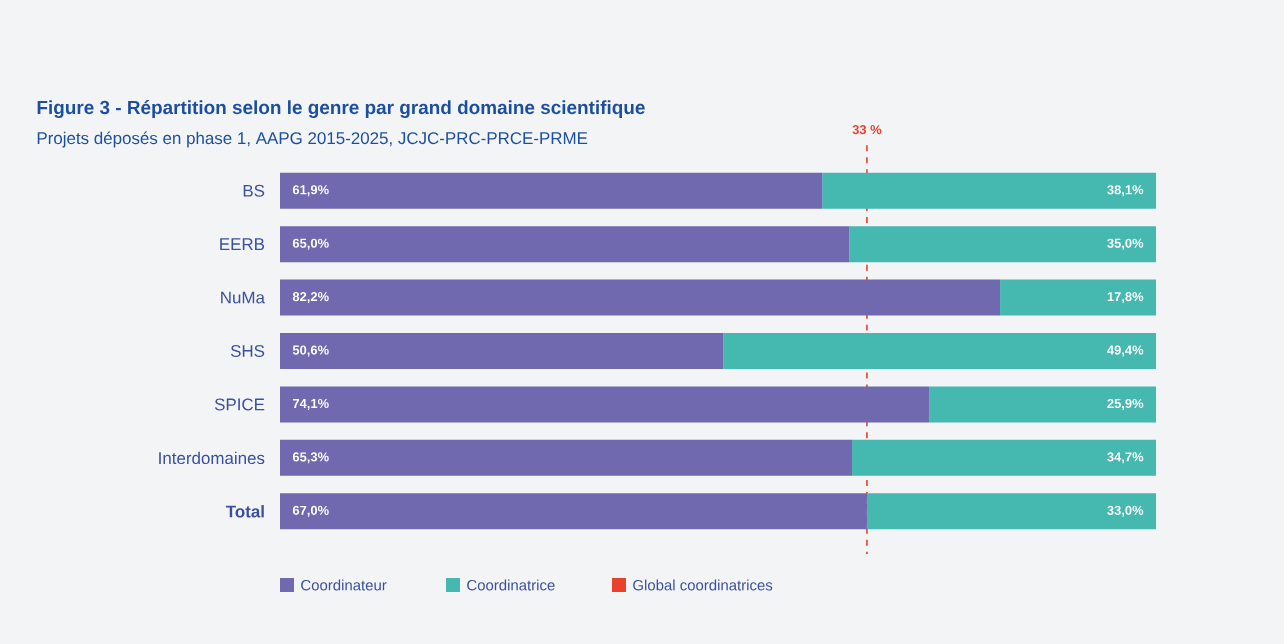 This screenshot has height=644, width=1284. I want to click on y-tick-label: Interdomaines, so click(212, 458).